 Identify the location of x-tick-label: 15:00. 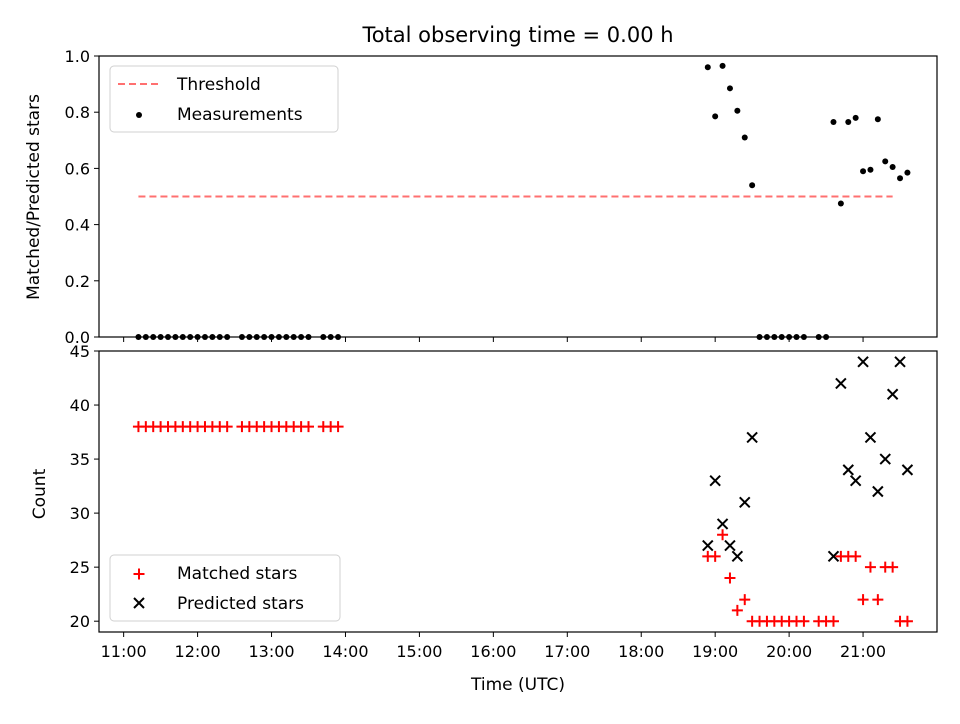
(419, 651).